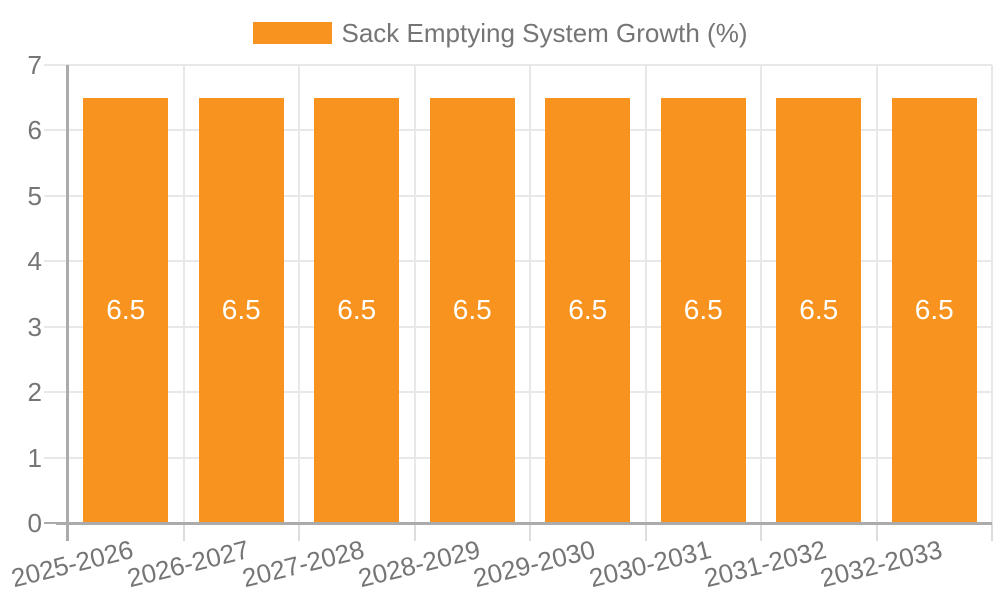  Describe the element at coordinates (34, 261) in the screenshot. I see `y-axis-label: 4` at that location.